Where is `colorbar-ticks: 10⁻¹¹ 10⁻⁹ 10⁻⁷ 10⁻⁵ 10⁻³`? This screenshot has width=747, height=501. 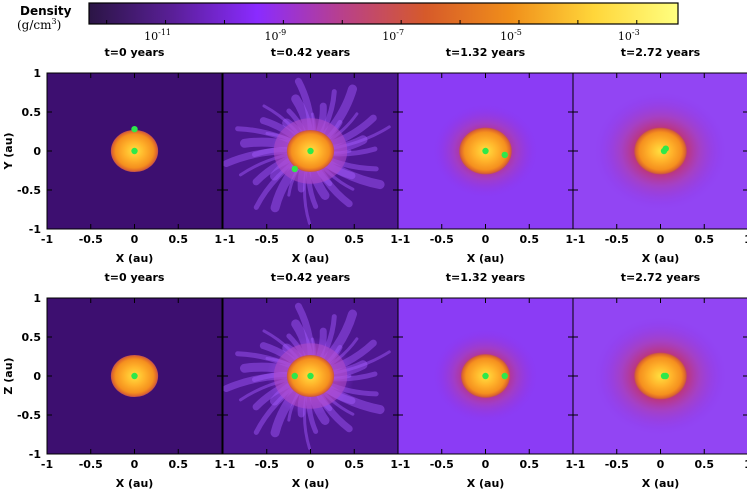
colorbar-ticks: 10⁻¹¹ 10⁻⁹ 10⁻⁷ 10⁻⁵ 10⁻³ is located at coordinates (373, 31).